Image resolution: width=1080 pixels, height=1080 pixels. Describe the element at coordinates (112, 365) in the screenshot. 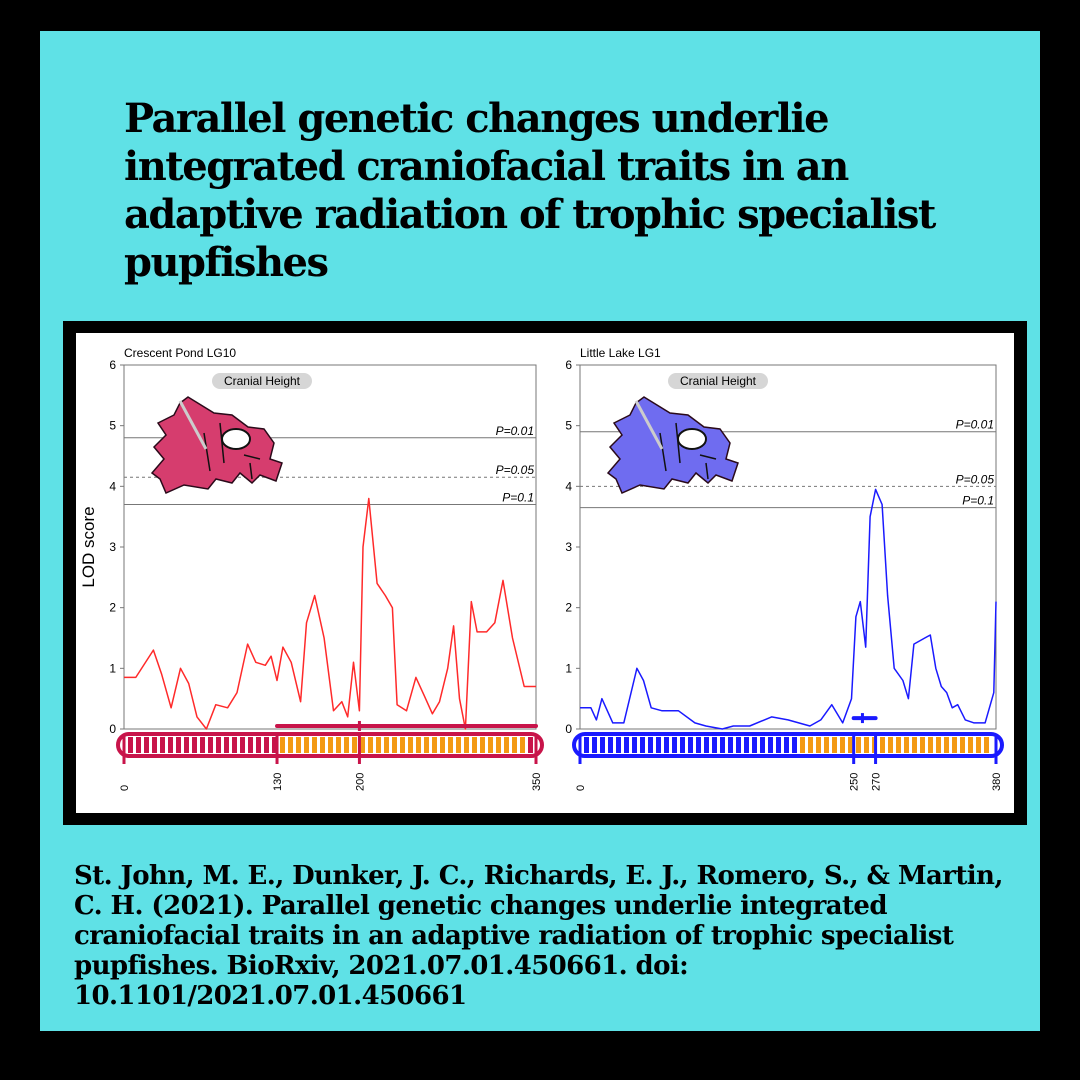

I see `y-tick-label: 6` at that location.